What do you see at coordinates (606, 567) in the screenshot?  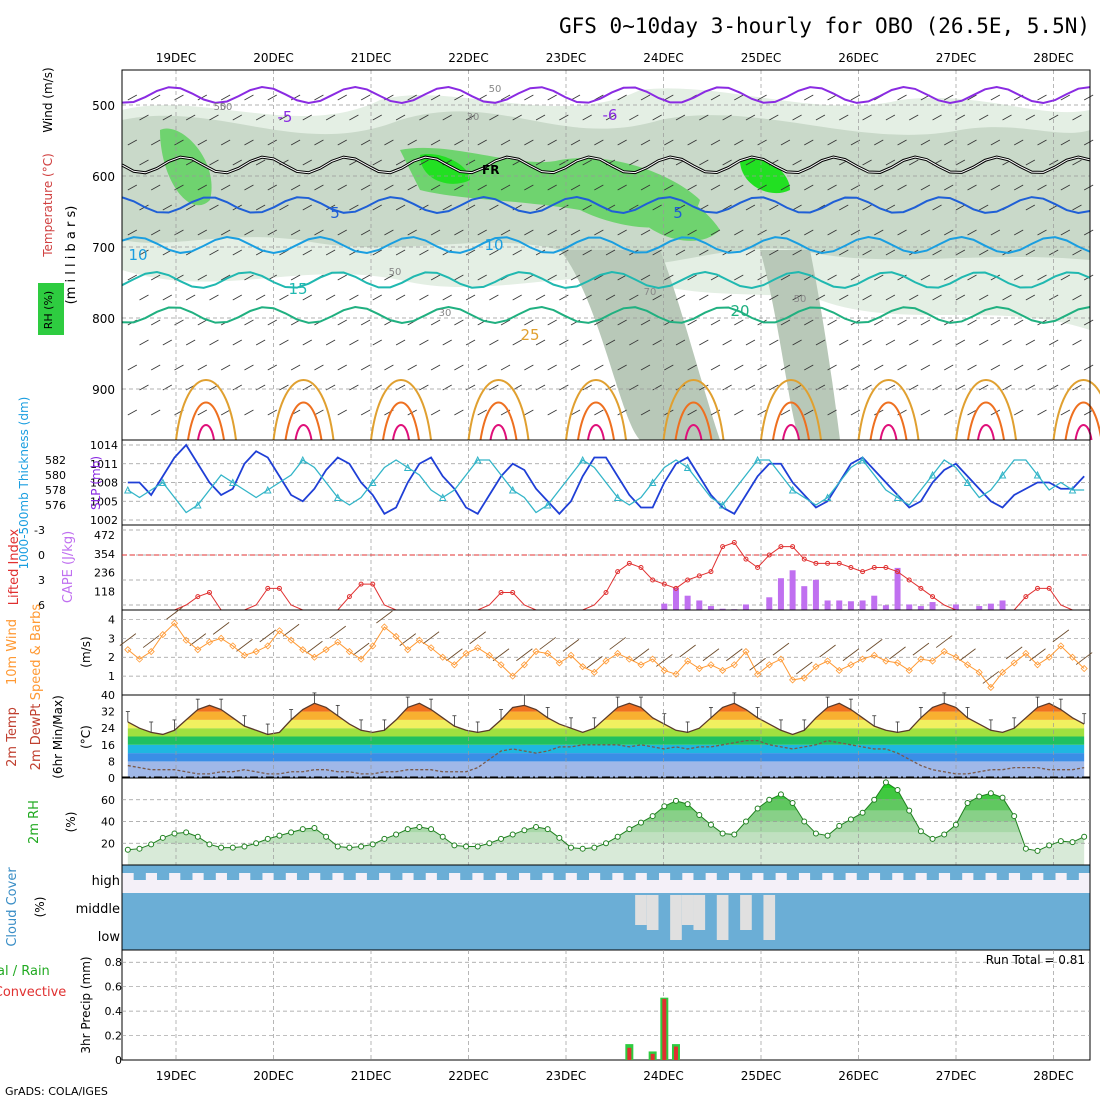 I see `cape-frame` at bounding box center [606, 567].